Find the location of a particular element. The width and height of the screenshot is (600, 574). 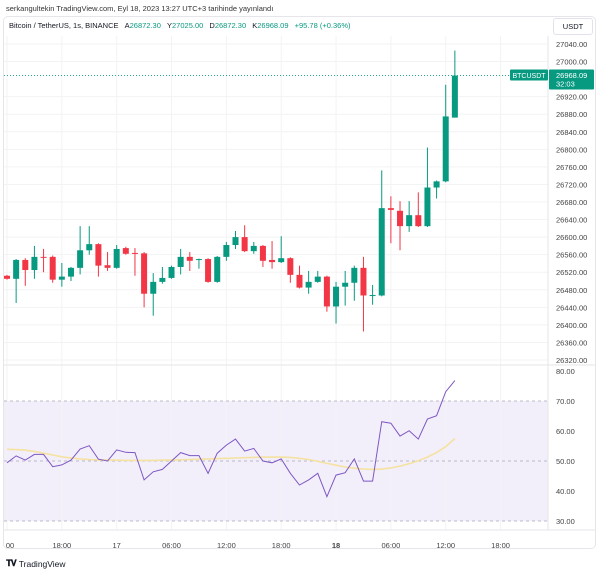

high-key: Y is located at coordinates (170, 25).